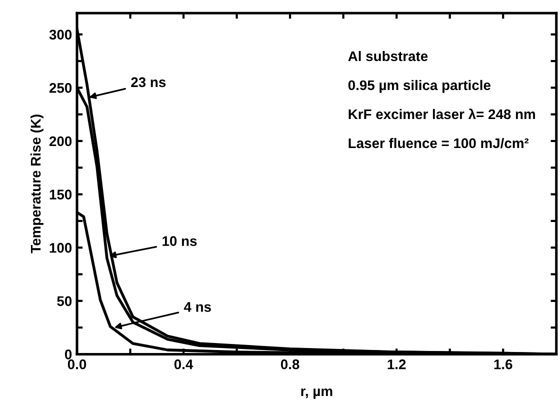 This screenshot has width=560, height=409. What do you see at coordinates (61, 247) in the screenshot?
I see `y-tick-label: 100` at bounding box center [61, 247].